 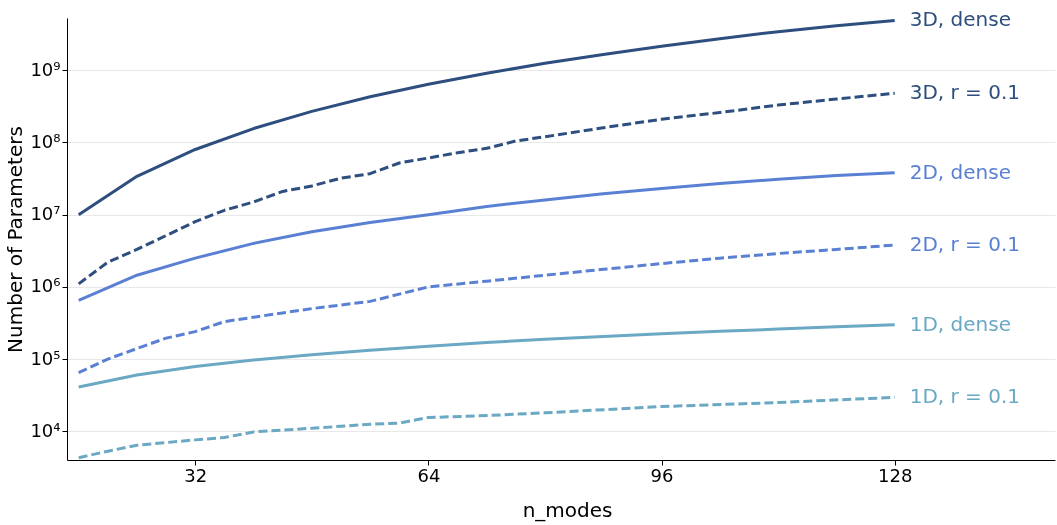 I want to click on x-axis-title: n_modes, so click(x=567, y=509).